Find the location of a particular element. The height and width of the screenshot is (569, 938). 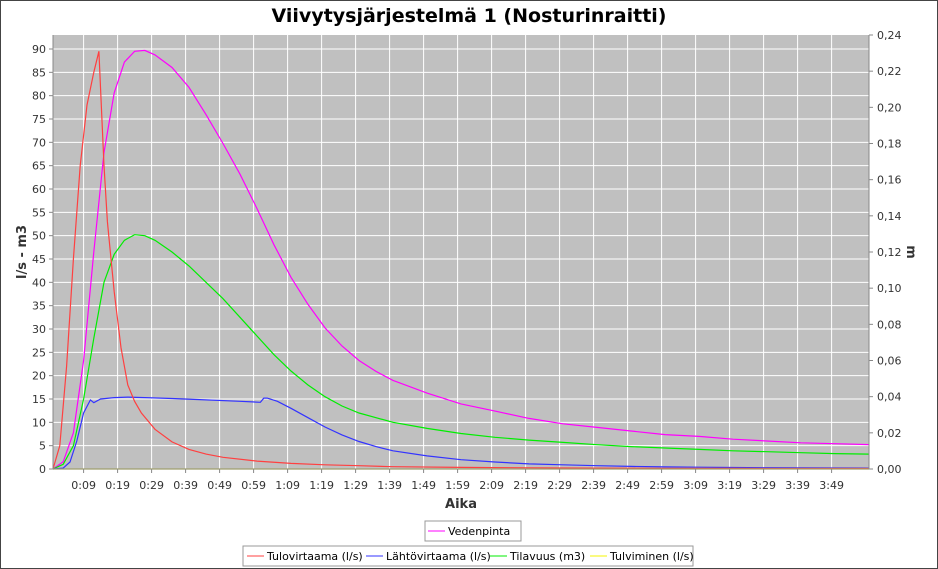

y-tick-label: 20 is located at coordinates (39, 376).